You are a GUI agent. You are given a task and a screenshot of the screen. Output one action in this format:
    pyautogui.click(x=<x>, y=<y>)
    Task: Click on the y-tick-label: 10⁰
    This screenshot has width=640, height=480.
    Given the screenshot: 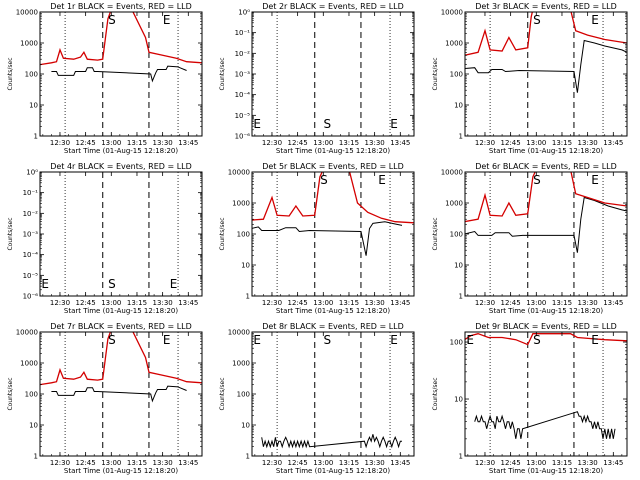 What is the action you would take?
    pyautogui.click(x=32, y=173)
    